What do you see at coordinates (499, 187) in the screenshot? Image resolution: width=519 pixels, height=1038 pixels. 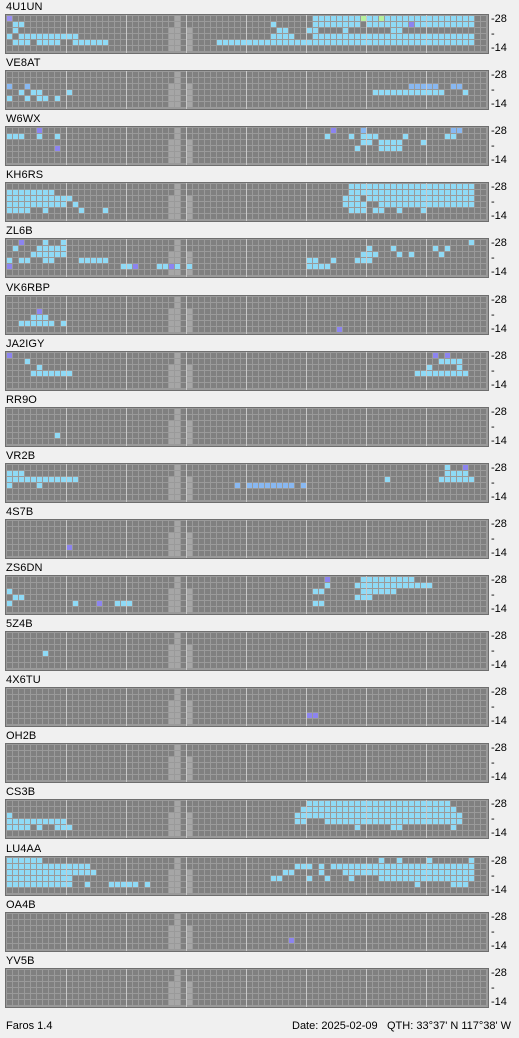 I see `band-label-top: -28` at bounding box center [499, 187].